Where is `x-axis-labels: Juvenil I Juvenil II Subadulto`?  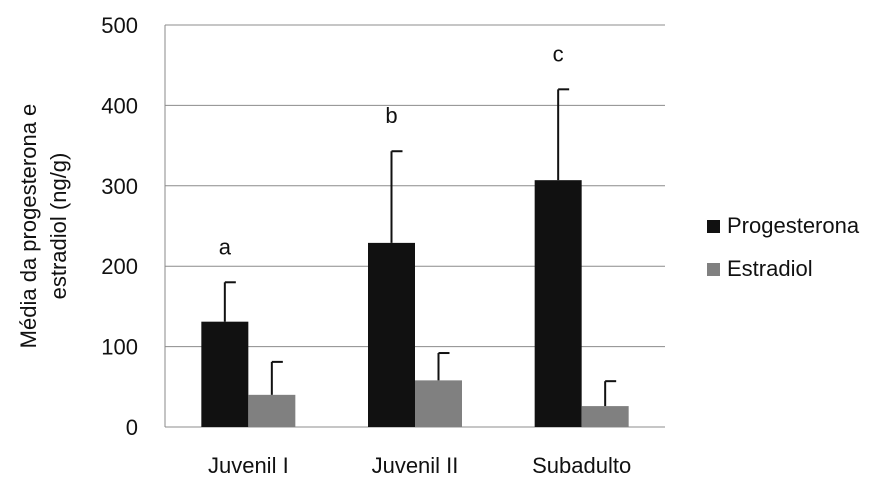
x-axis-labels: Juvenil I Juvenil II Subadulto is located at coordinates (419, 465).